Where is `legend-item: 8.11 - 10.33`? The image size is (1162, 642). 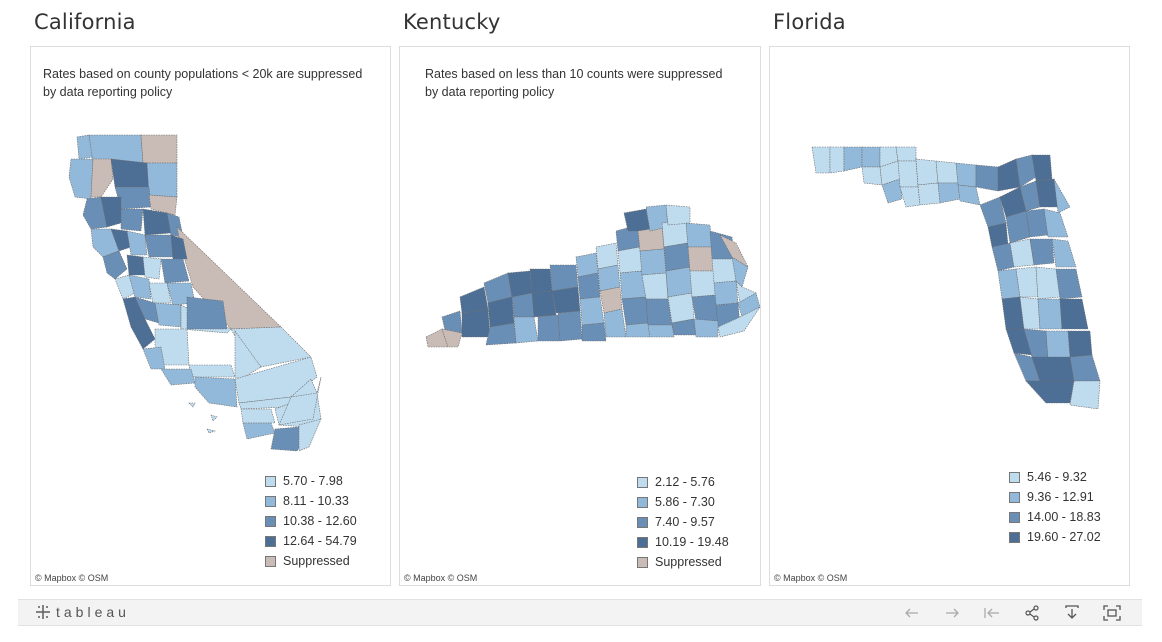 legend-item: 8.11 - 10.33 is located at coordinates (311, 501).